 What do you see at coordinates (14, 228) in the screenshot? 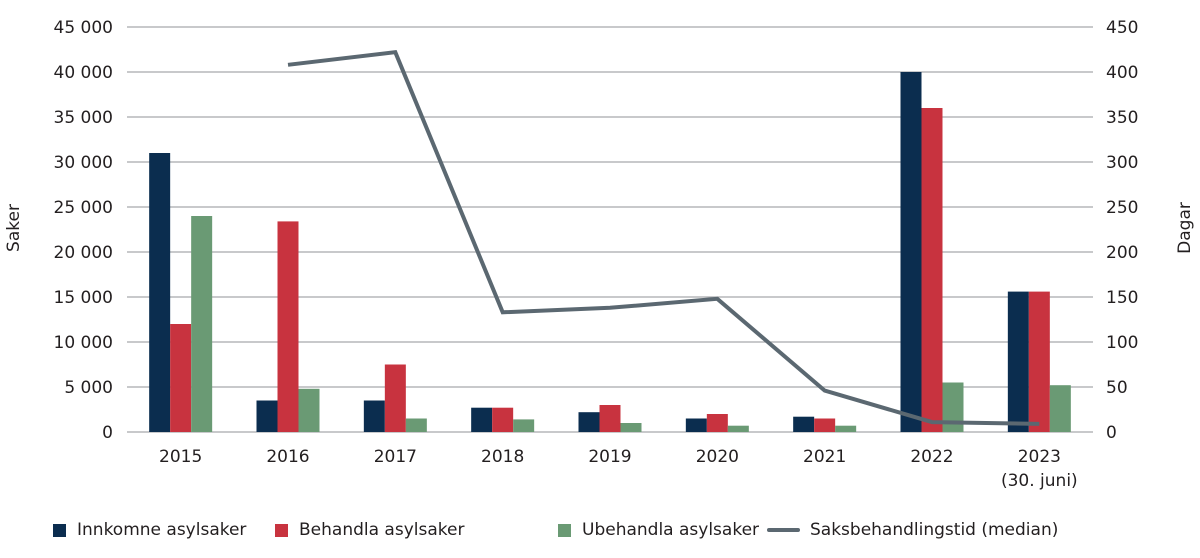
I see `left-axis-title: Saker` at bounding box center [14, 228].